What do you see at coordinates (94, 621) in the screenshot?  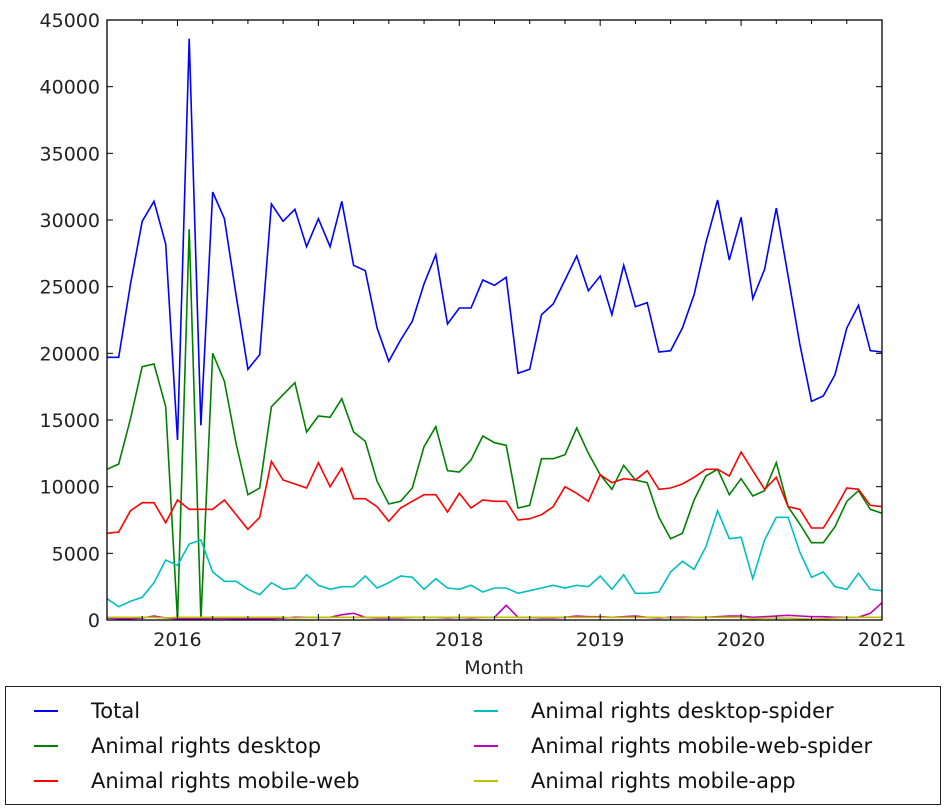 I see `y-tick-label: 0` at bounding box center [94, 621].